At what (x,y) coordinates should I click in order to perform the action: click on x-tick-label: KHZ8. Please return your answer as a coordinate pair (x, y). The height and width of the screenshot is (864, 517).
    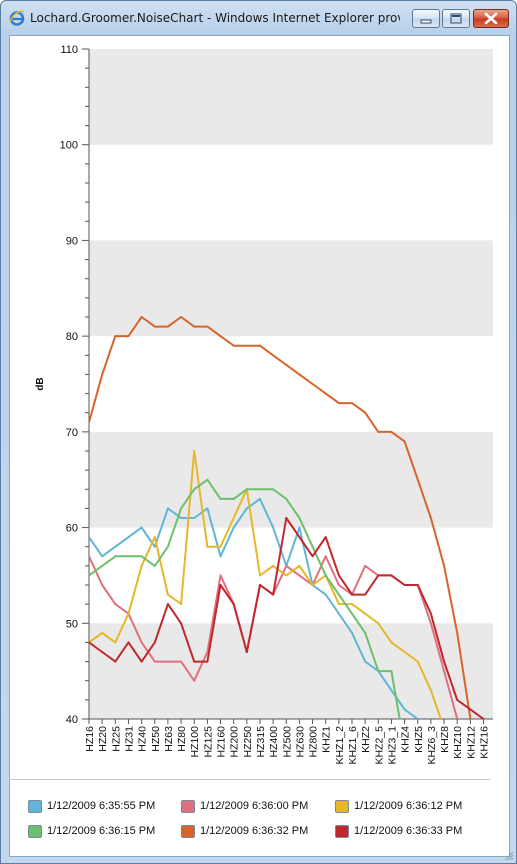
    Looking at the image, I should click on (445, 739).